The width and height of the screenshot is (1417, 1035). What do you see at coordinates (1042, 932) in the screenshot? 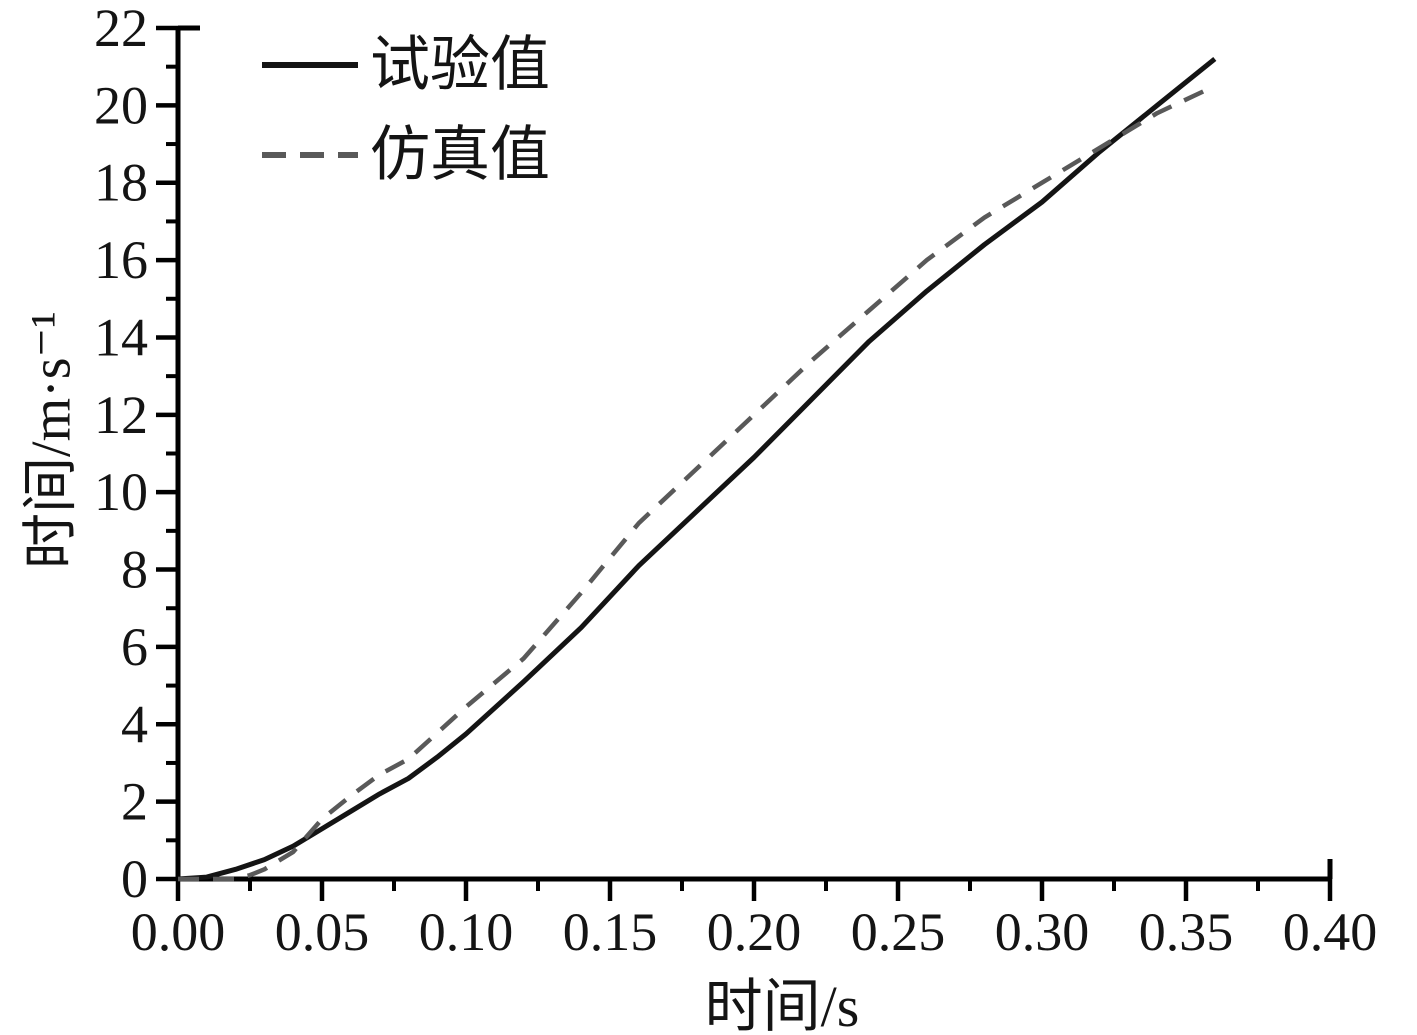
I see `svg-text: 0.30` at bounding box center [1042, 932].